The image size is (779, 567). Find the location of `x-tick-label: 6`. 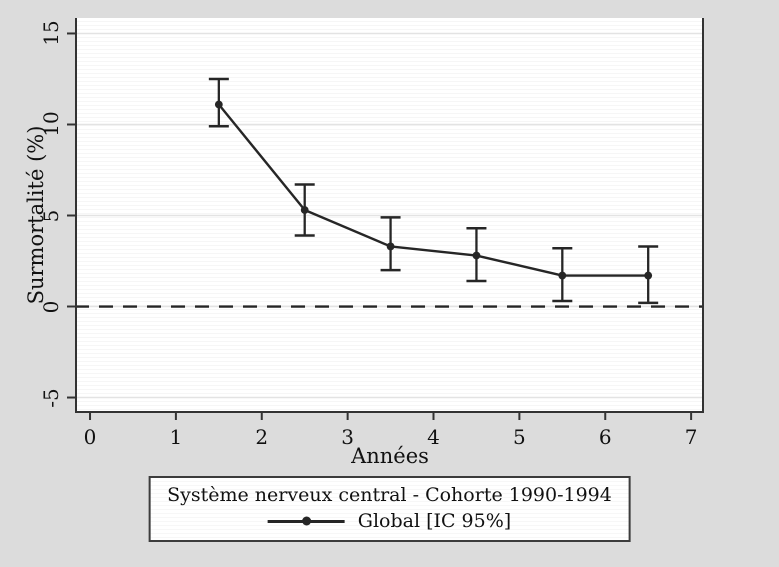

x-tick-label: 6 is located at coordinates (605, 437).